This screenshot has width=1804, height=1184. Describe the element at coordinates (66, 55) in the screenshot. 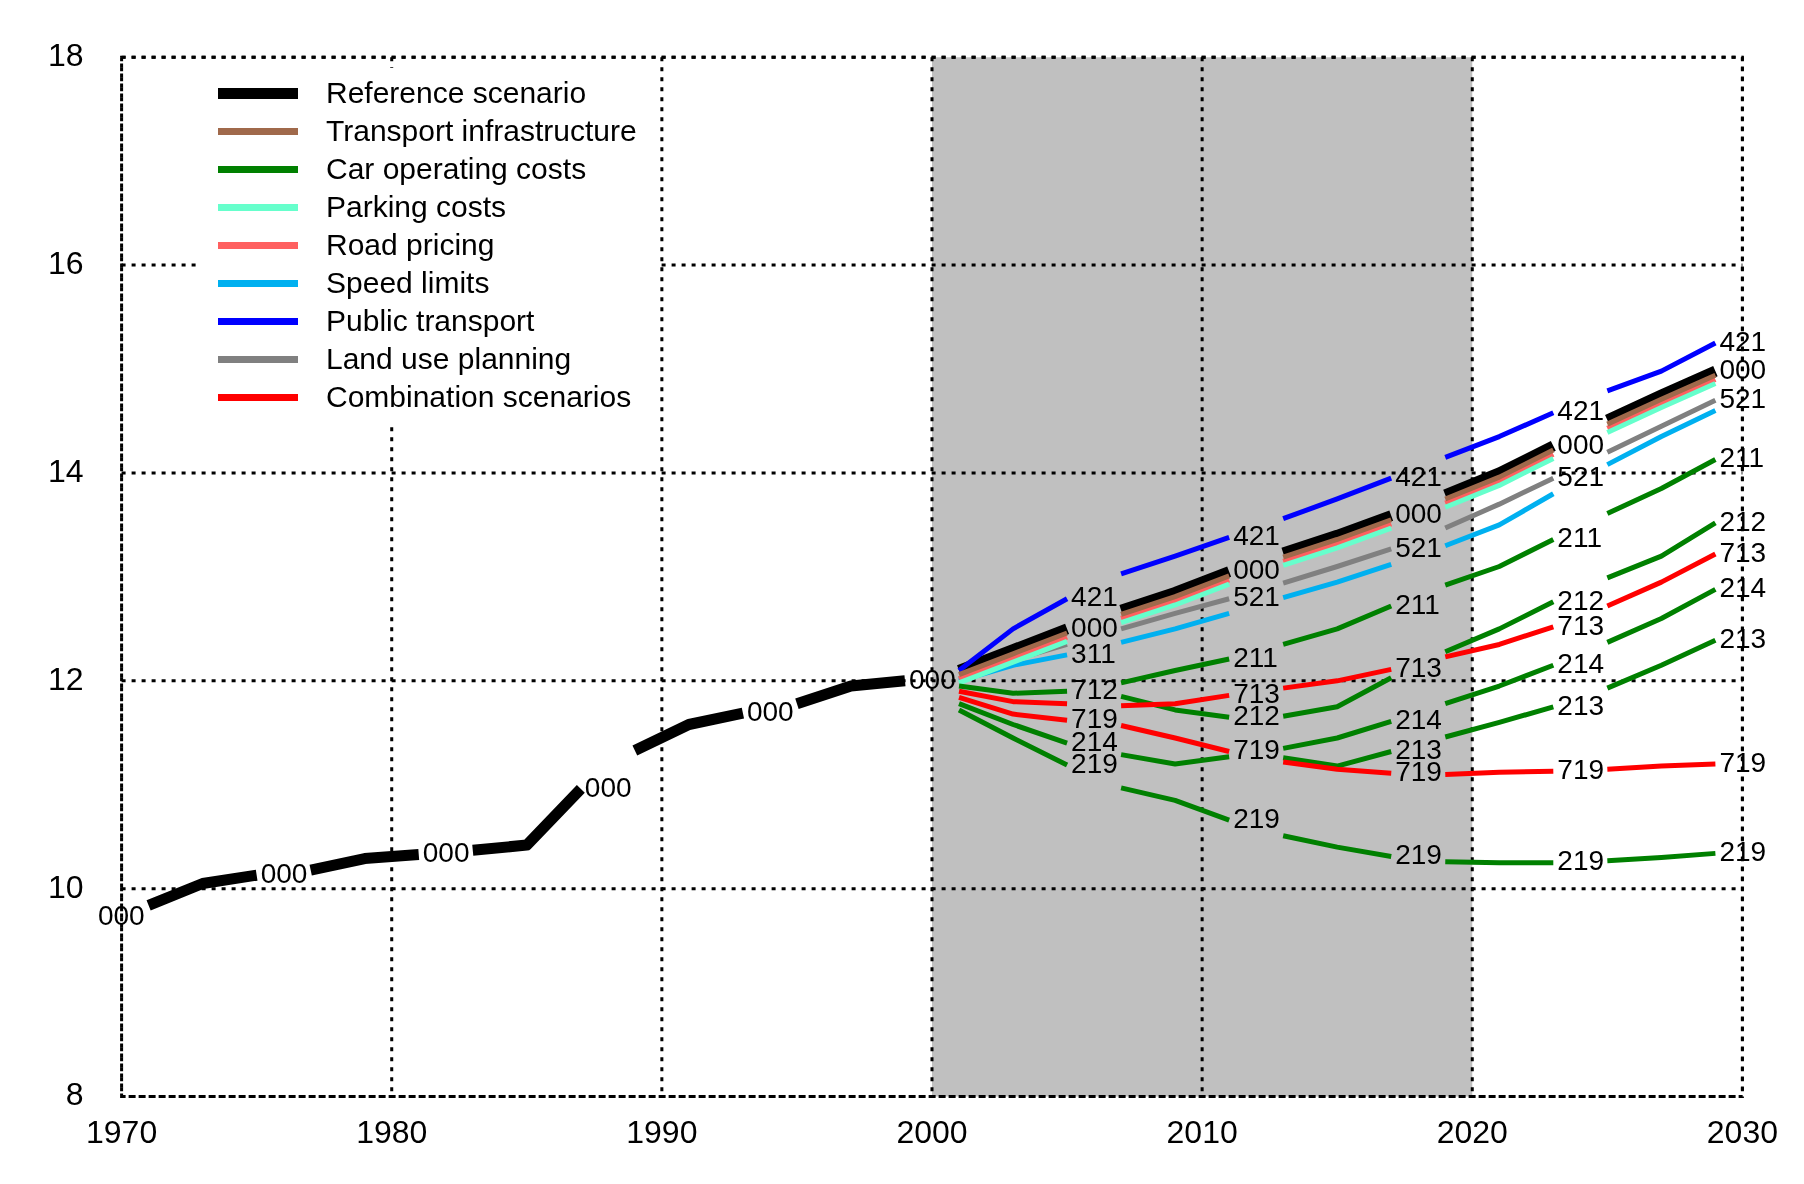

I see `y-tick-label: 18` at that location.